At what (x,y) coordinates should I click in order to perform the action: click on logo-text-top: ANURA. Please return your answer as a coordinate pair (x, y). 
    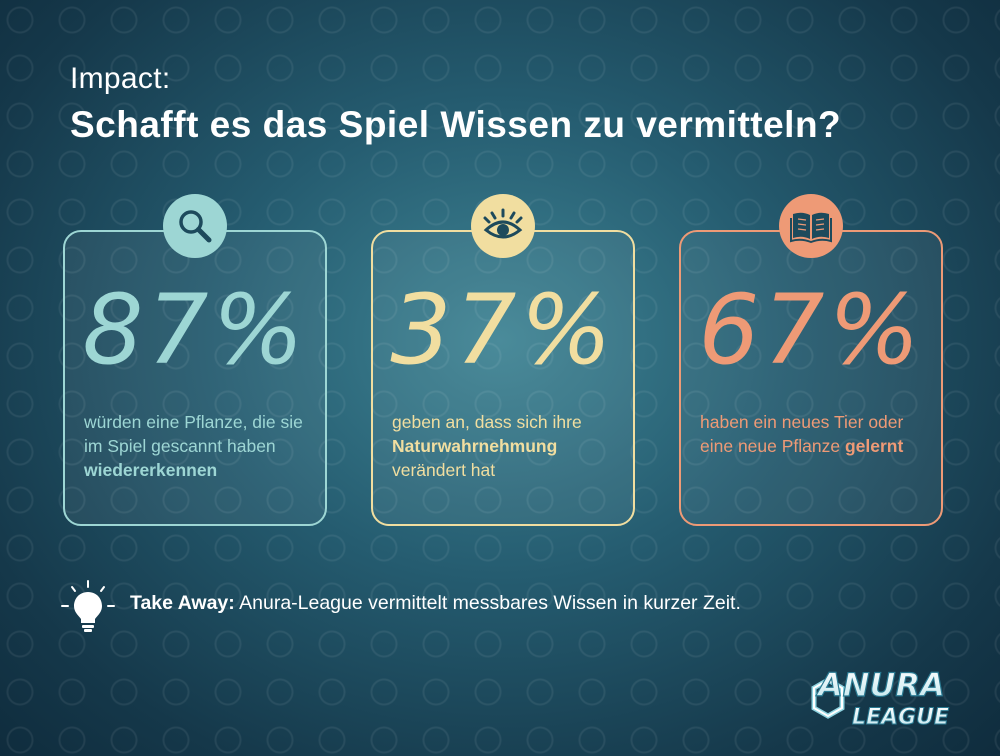
    Looking at the image, I should click on (880, 685).